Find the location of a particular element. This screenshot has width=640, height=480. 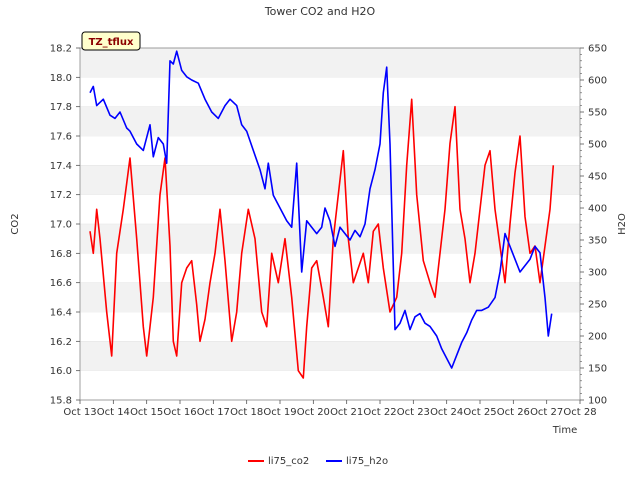

x-tick-label: Oct 28 is located at coordinates (579, 412).